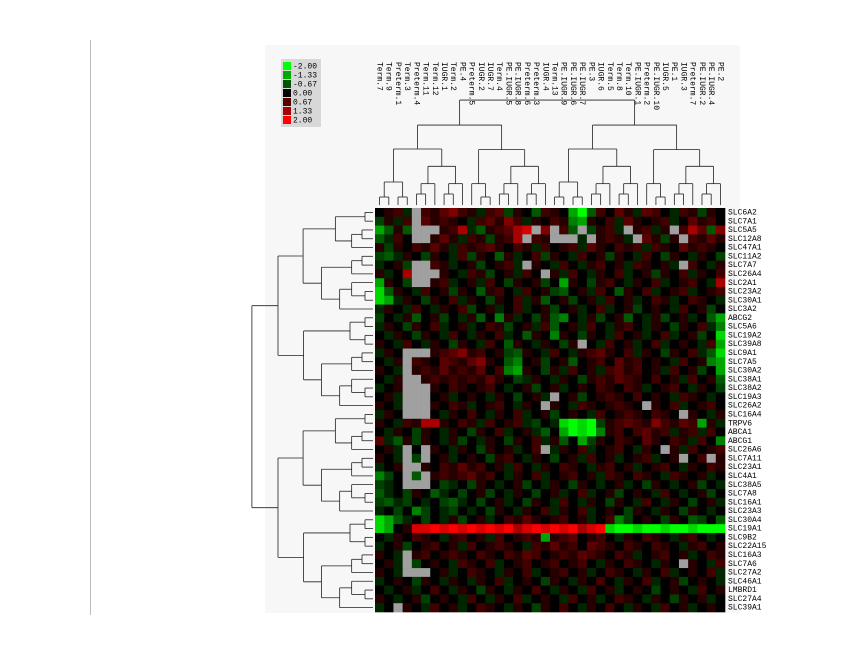 This screenshot has width=860, height=655. I want to click on row-label: SLC12A8, so click(745, 239).